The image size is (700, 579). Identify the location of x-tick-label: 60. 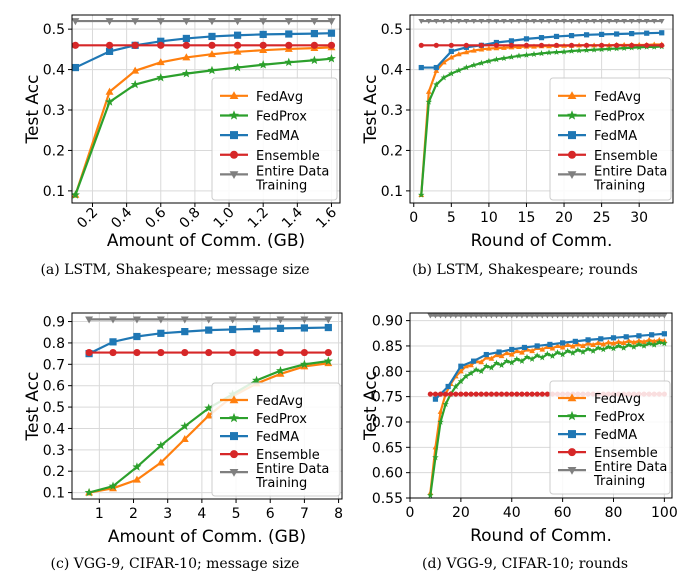
(563, 513).